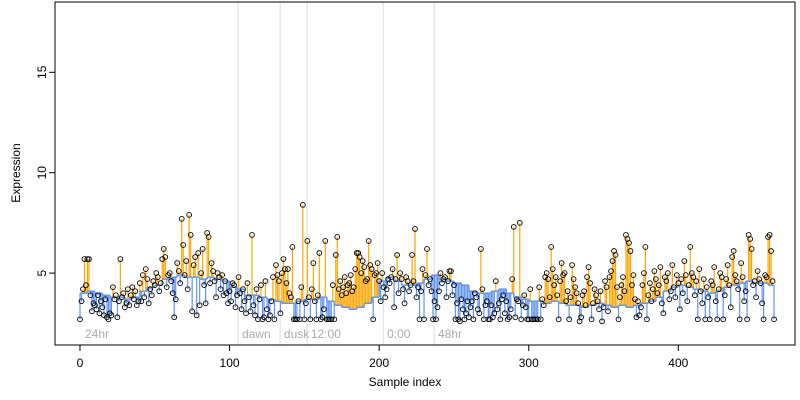 The image size is (800, 400). What do you see at coordinates (97, 334) in the screenshot?
I see `annotation: 24hr` at bounding box center [97, 334].